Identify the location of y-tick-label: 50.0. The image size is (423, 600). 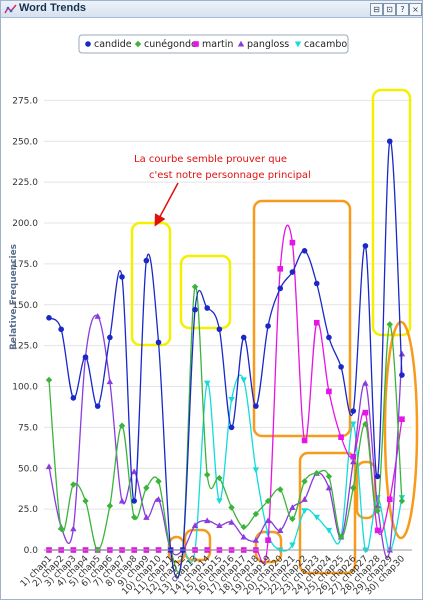
(28, 469).